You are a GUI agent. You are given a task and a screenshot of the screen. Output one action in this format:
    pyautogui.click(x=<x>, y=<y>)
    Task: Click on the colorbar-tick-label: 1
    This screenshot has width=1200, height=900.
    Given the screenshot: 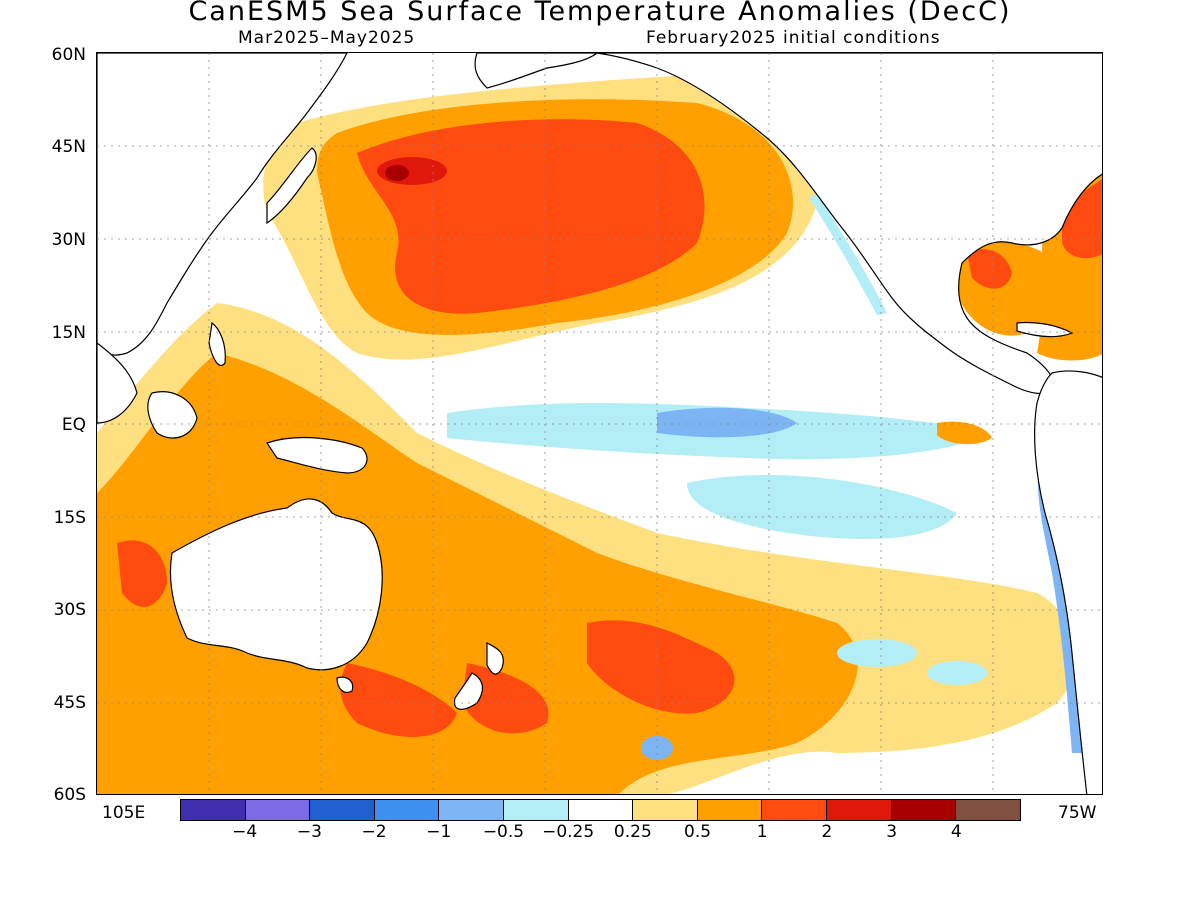 What is the action you would take?
    pyautogui.click(x=762, y=832)
    